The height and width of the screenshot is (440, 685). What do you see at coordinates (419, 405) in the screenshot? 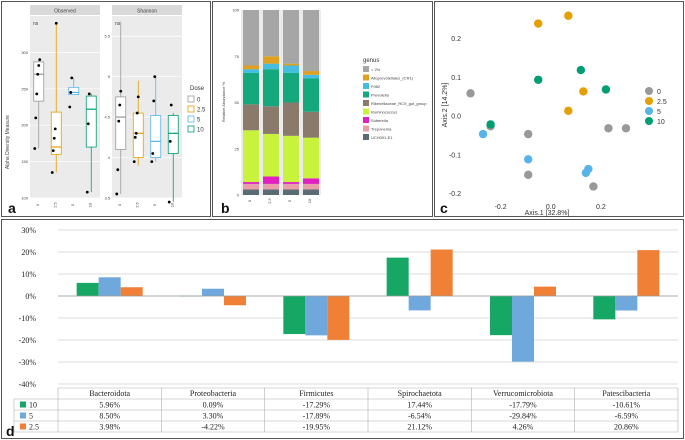
I see `table-cell: 17.44%` at bounding box center [419, 405].